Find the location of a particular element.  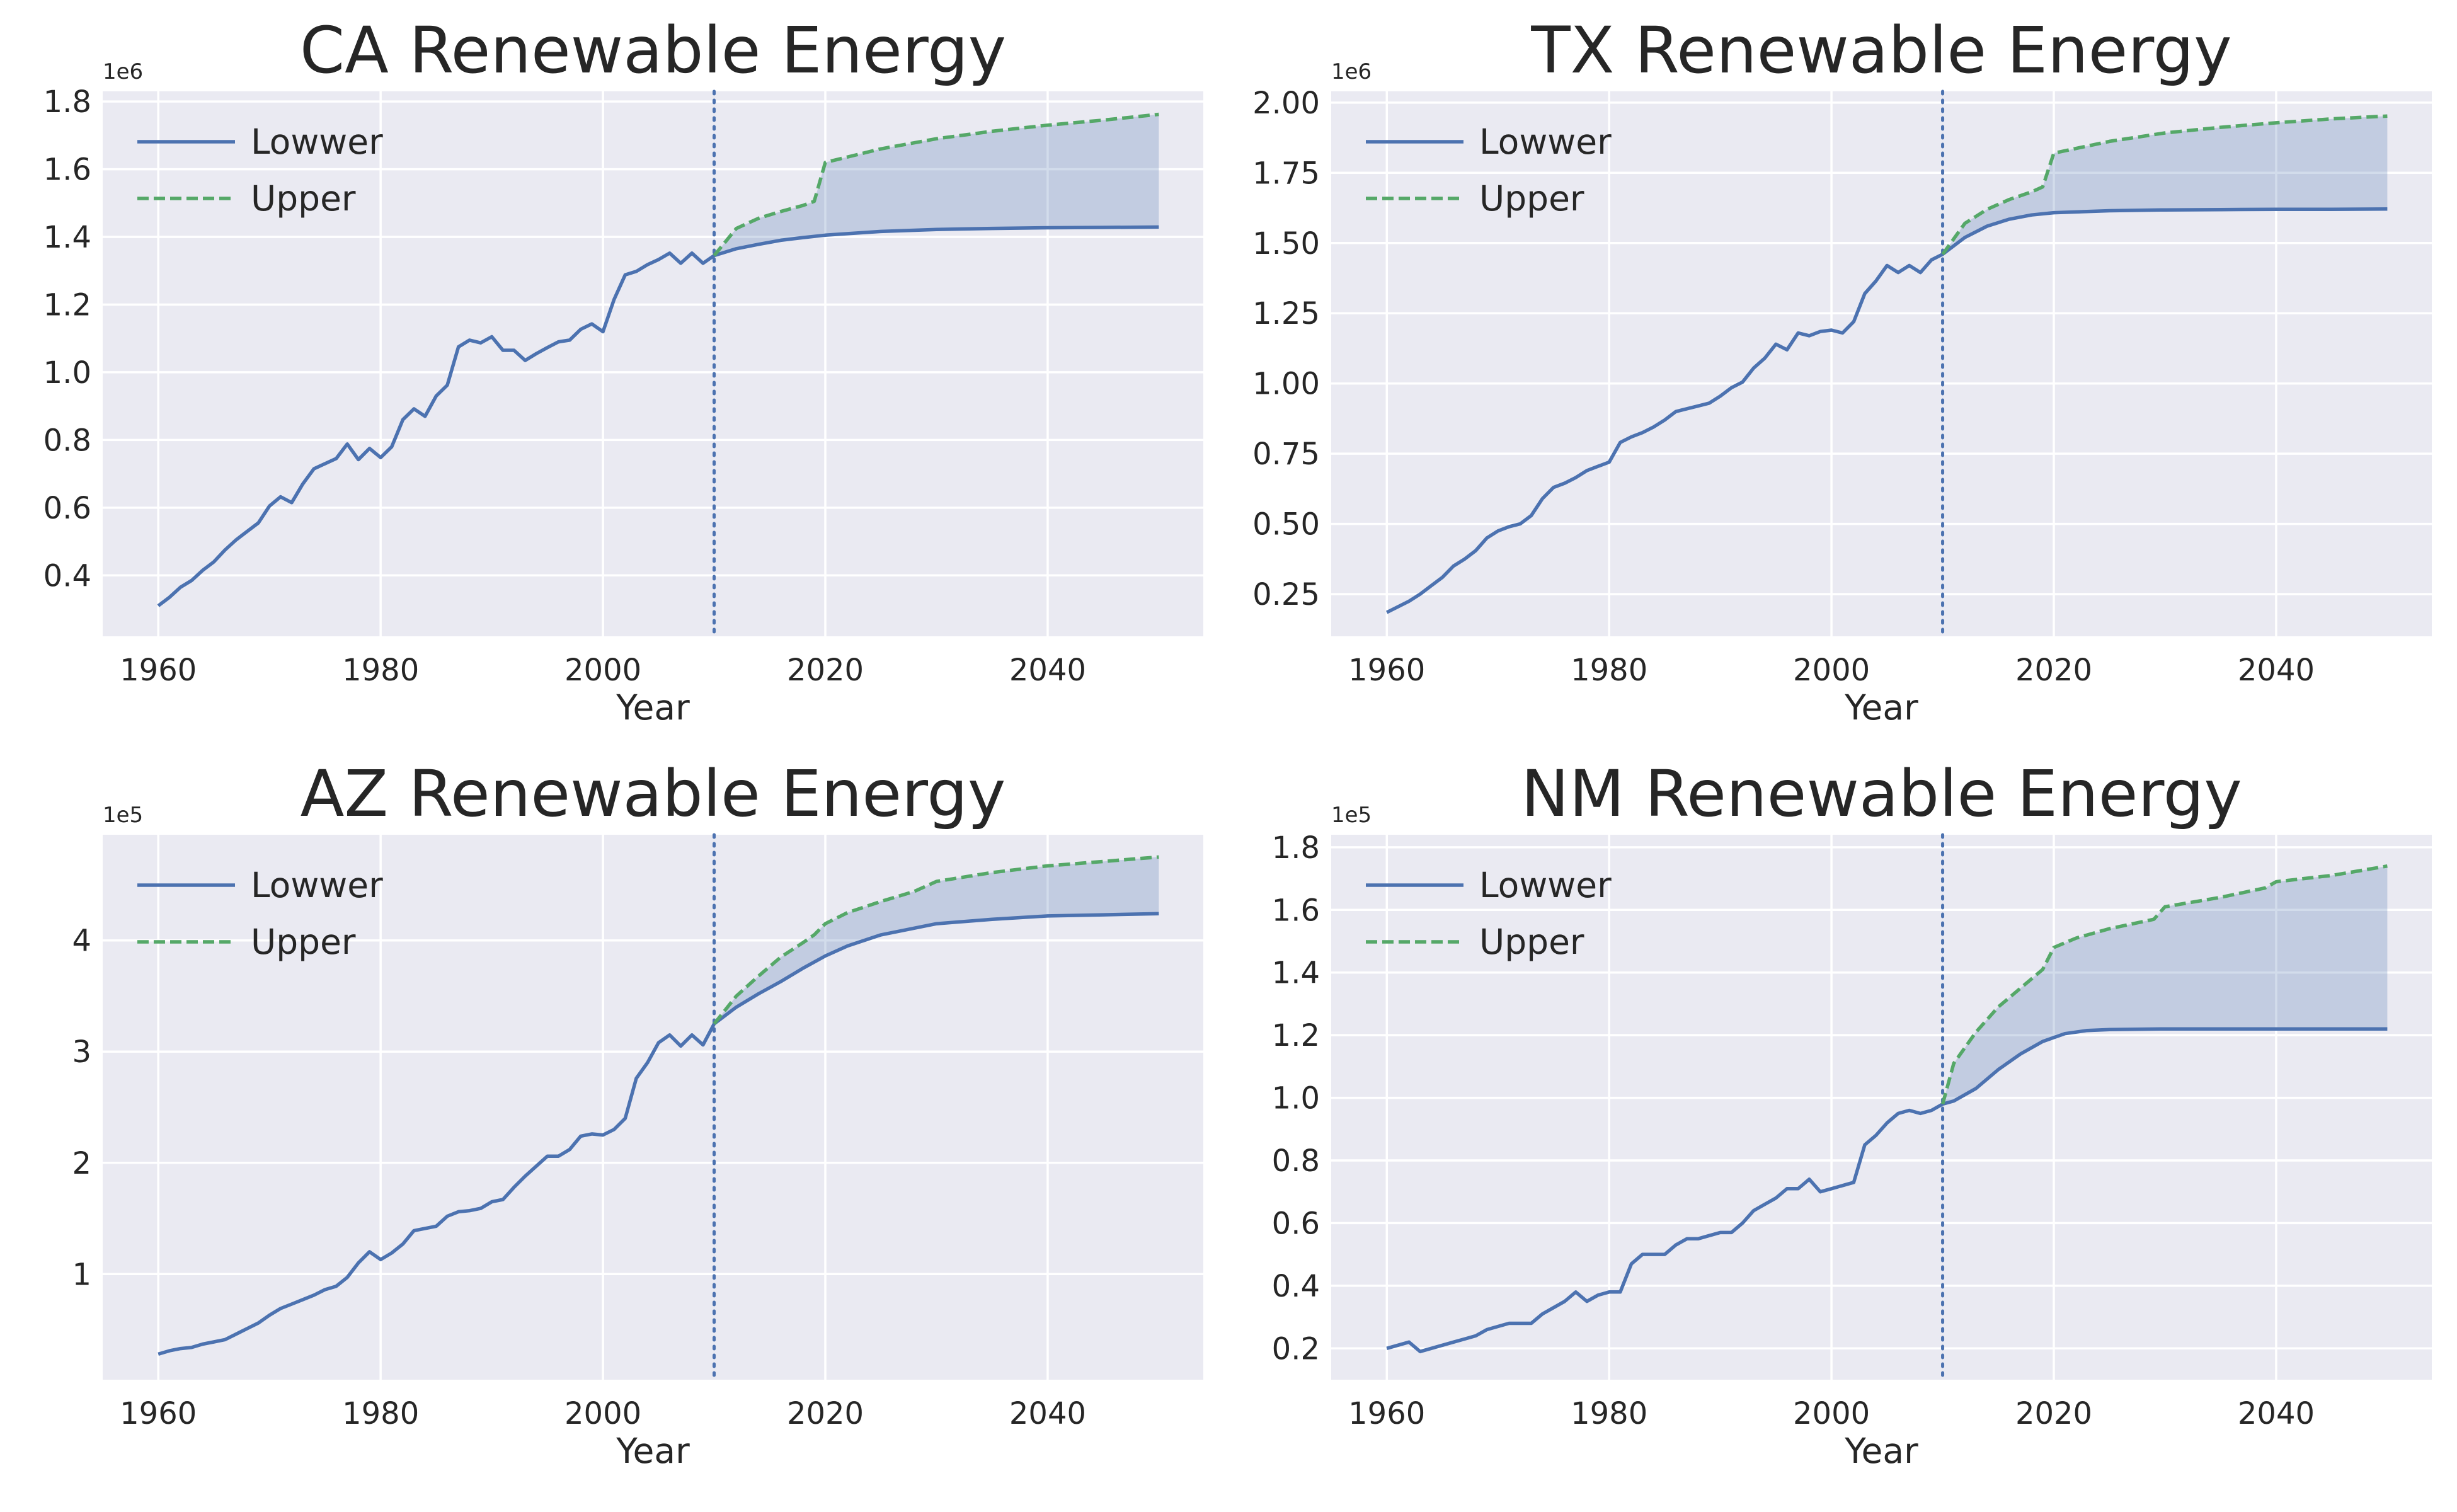

y-tick-label: 1.50 is located at coordinates (1286, 243).